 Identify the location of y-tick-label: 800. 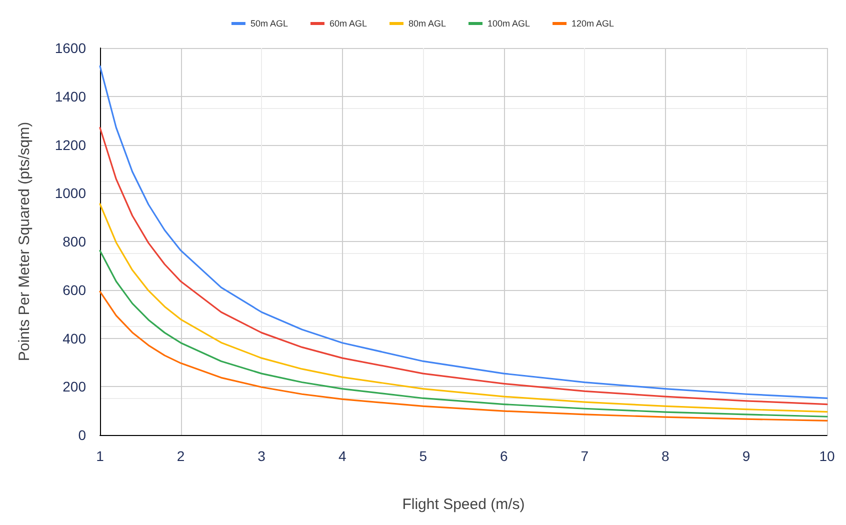
(74, 242).